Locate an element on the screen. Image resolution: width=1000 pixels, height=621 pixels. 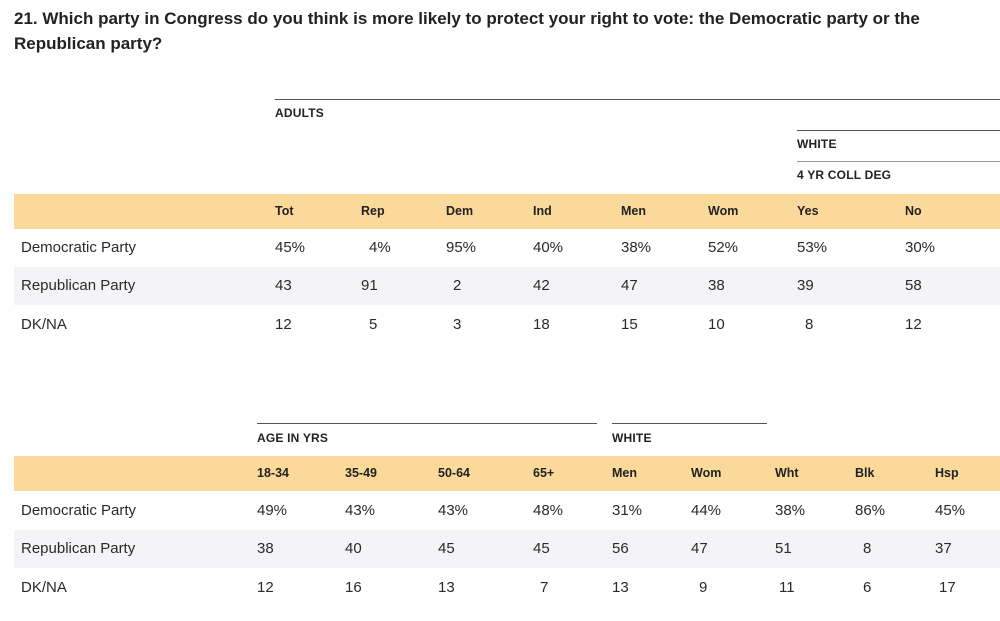
table-cell: 48% is located at coordinates (548, 510).